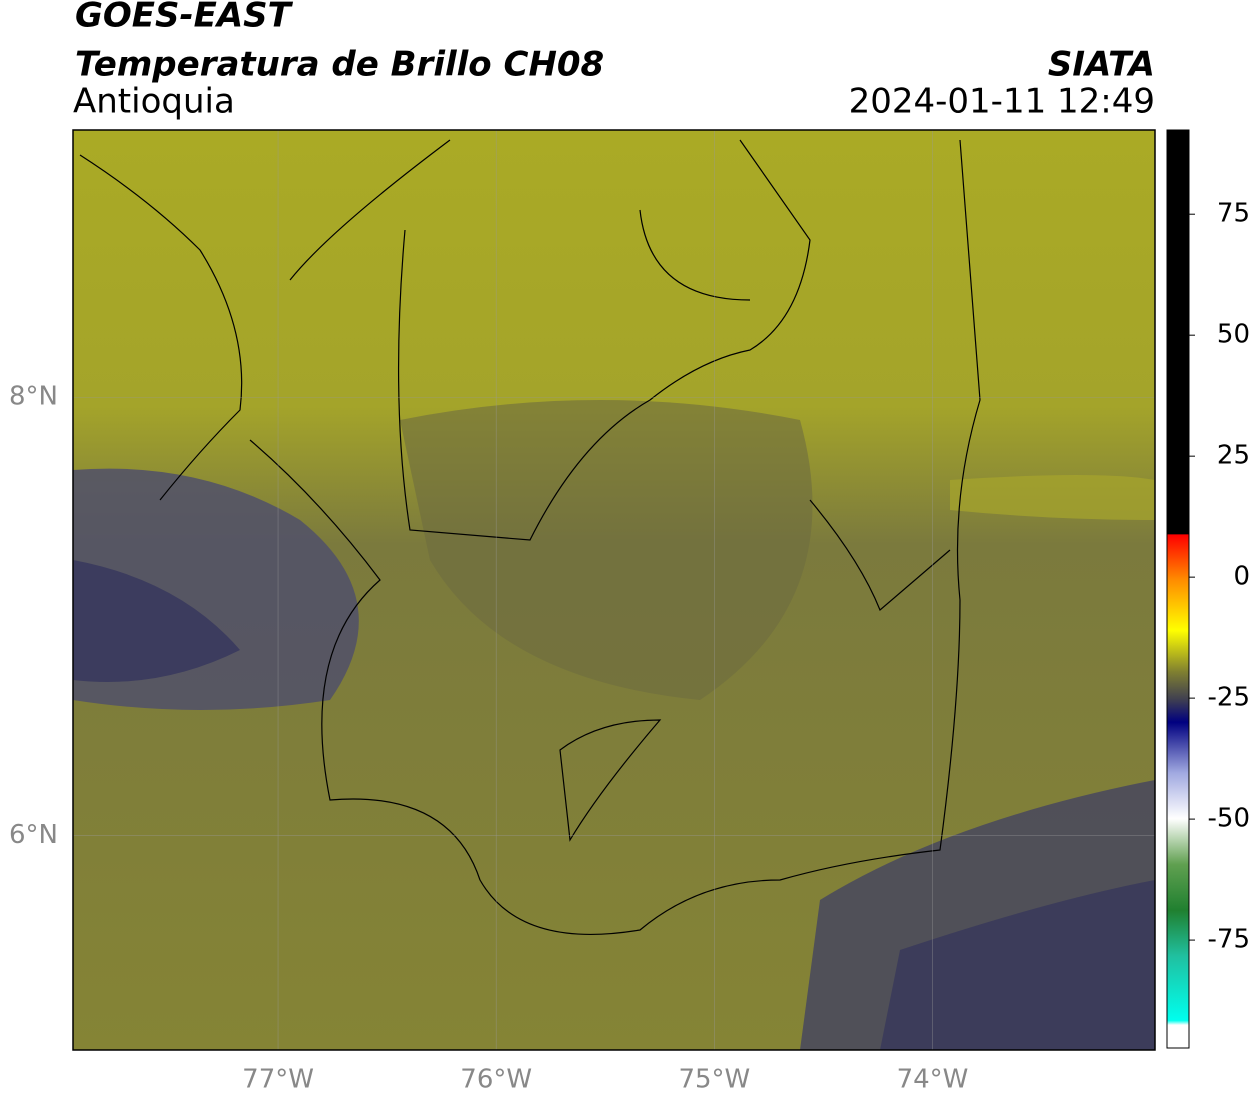  What do you see at coordinates (184, 18) in the screenshot?
I see `title-1: GOES-EAST` at bounding box center [184, 18].